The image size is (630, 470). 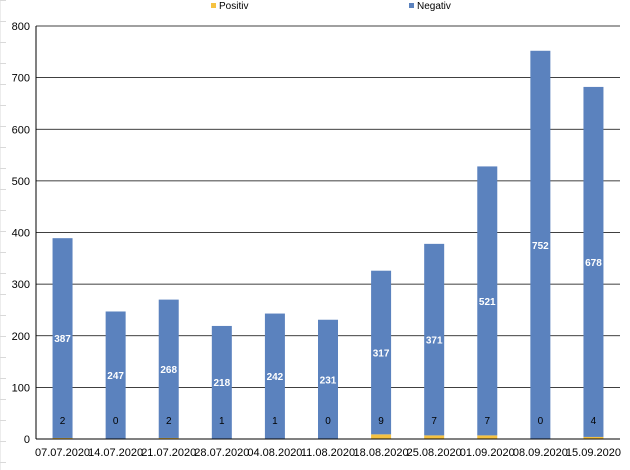 I want to click on data-label-negativ-5: 231, so click(x=328, y=380).